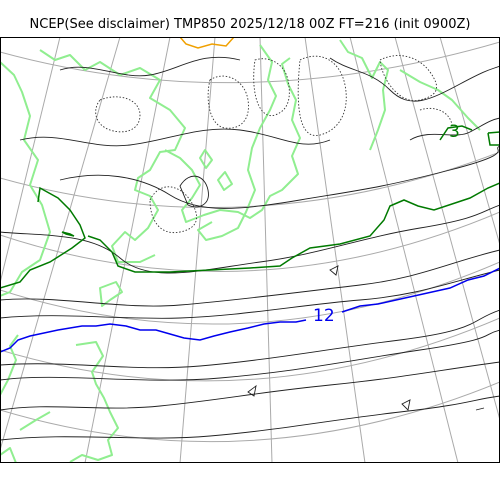  What do you see at coordinates (469, 135) in the screenshot?
I see `isotherm-3-north` at bounding box center [469, 135].